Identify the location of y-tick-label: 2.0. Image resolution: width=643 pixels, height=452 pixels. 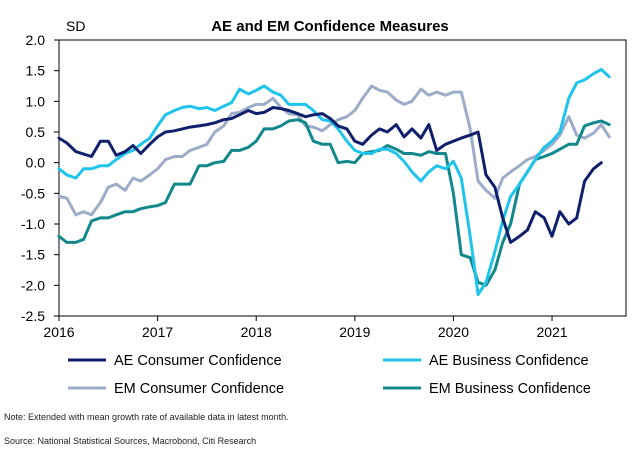
(36, 40).